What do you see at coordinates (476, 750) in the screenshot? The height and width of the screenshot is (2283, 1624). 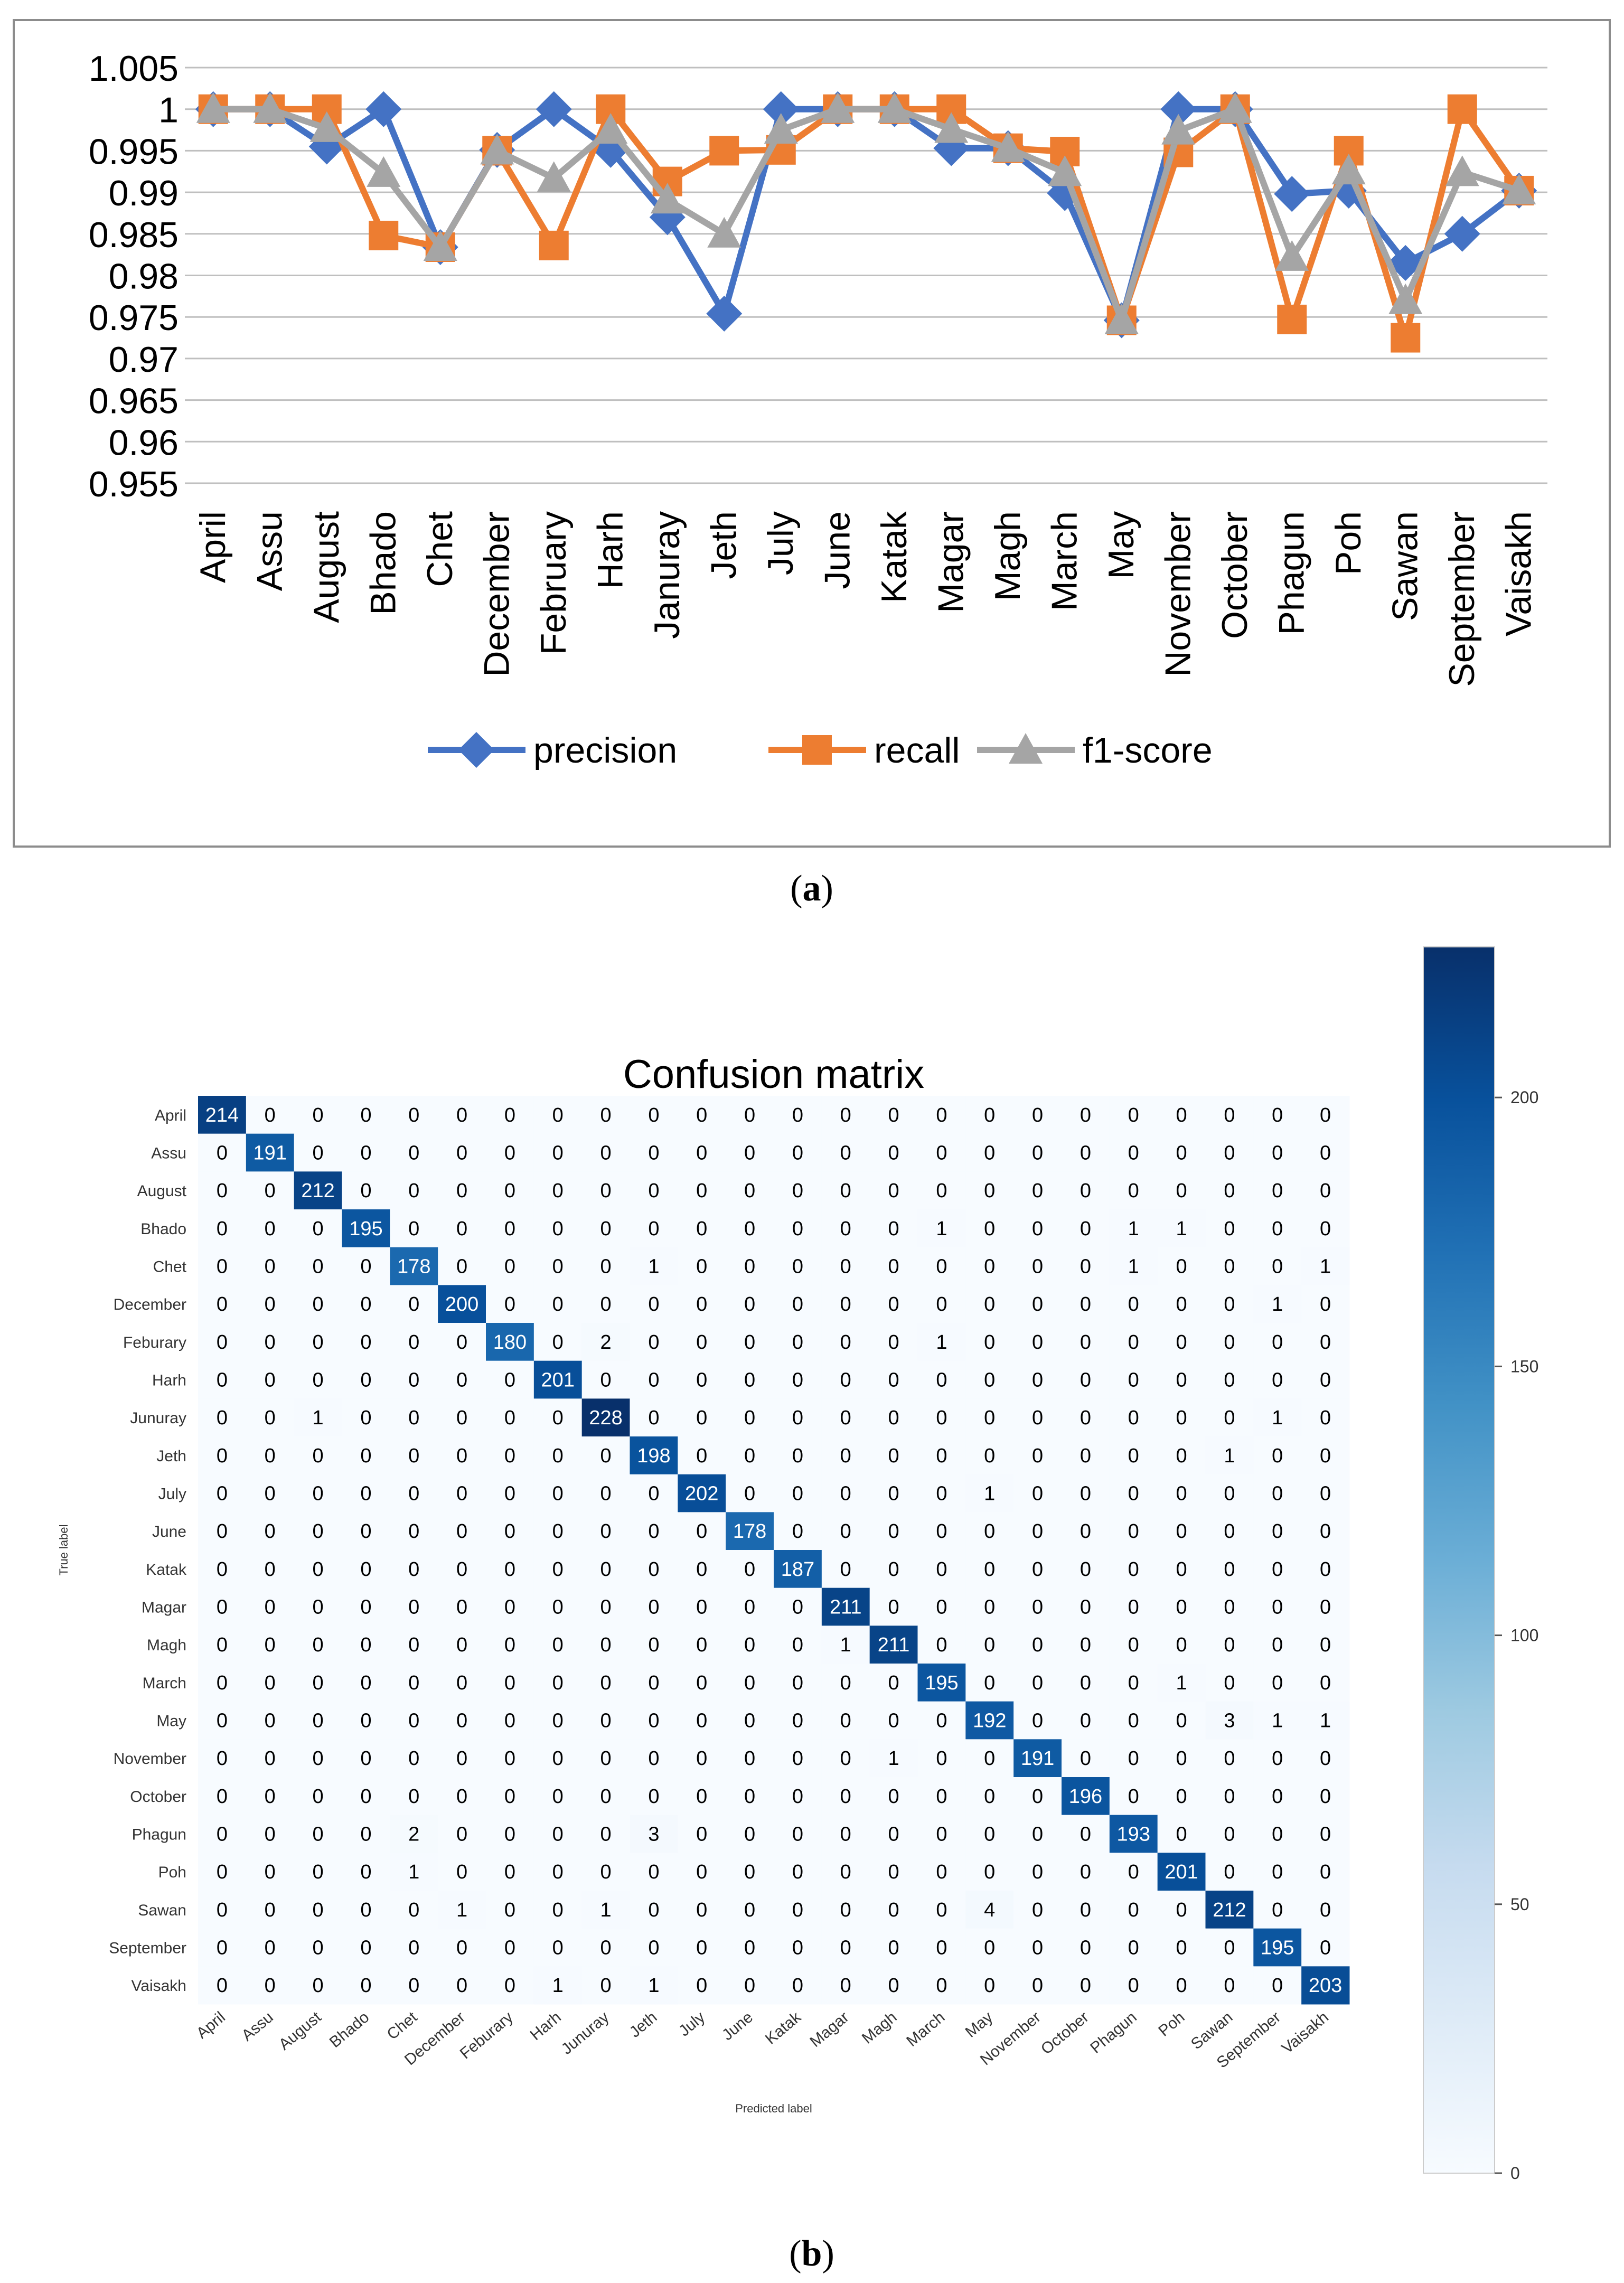 I see `legend-marker-precision` at bounding box center [476, 750].